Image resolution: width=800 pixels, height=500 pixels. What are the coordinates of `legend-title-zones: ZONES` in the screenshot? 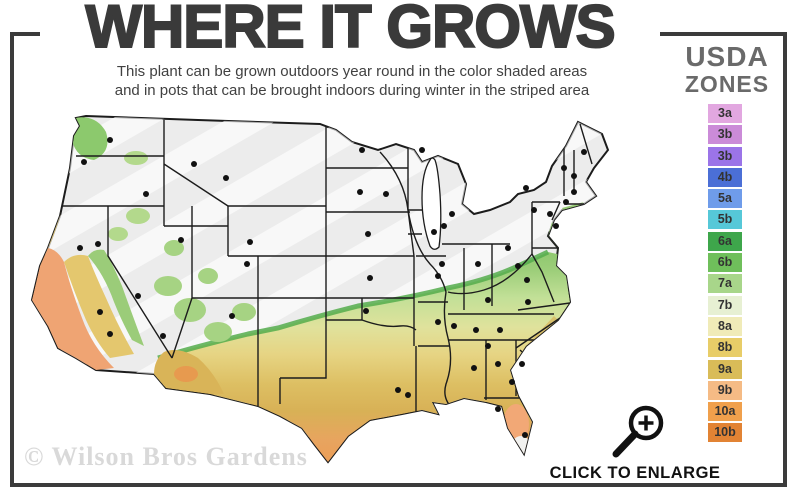 It's located at (727, 84).